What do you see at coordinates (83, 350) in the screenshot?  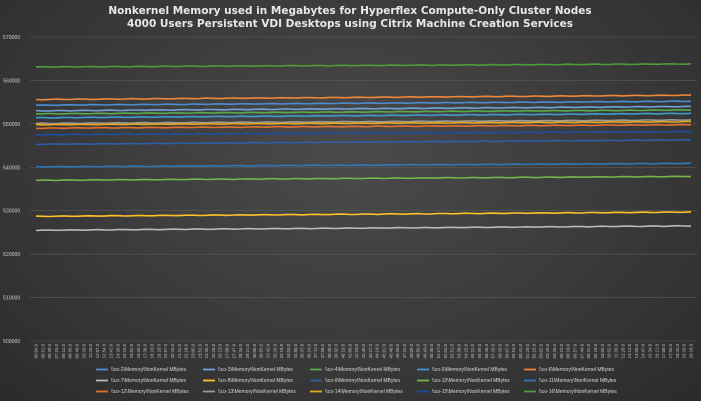 I see `x-tick-label: 10:33.0` at bounding box center [83, 350].